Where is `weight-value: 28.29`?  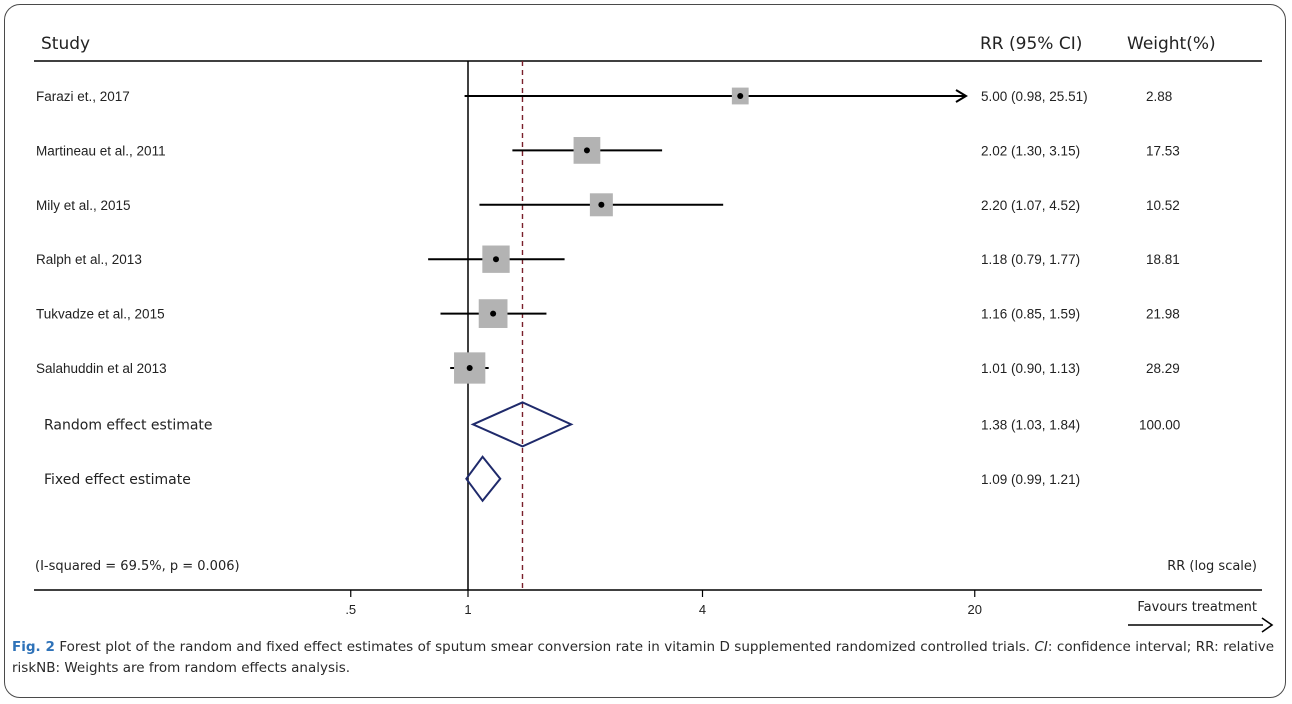
weight-value: 28.29 is located at coordinates (1163, 368).